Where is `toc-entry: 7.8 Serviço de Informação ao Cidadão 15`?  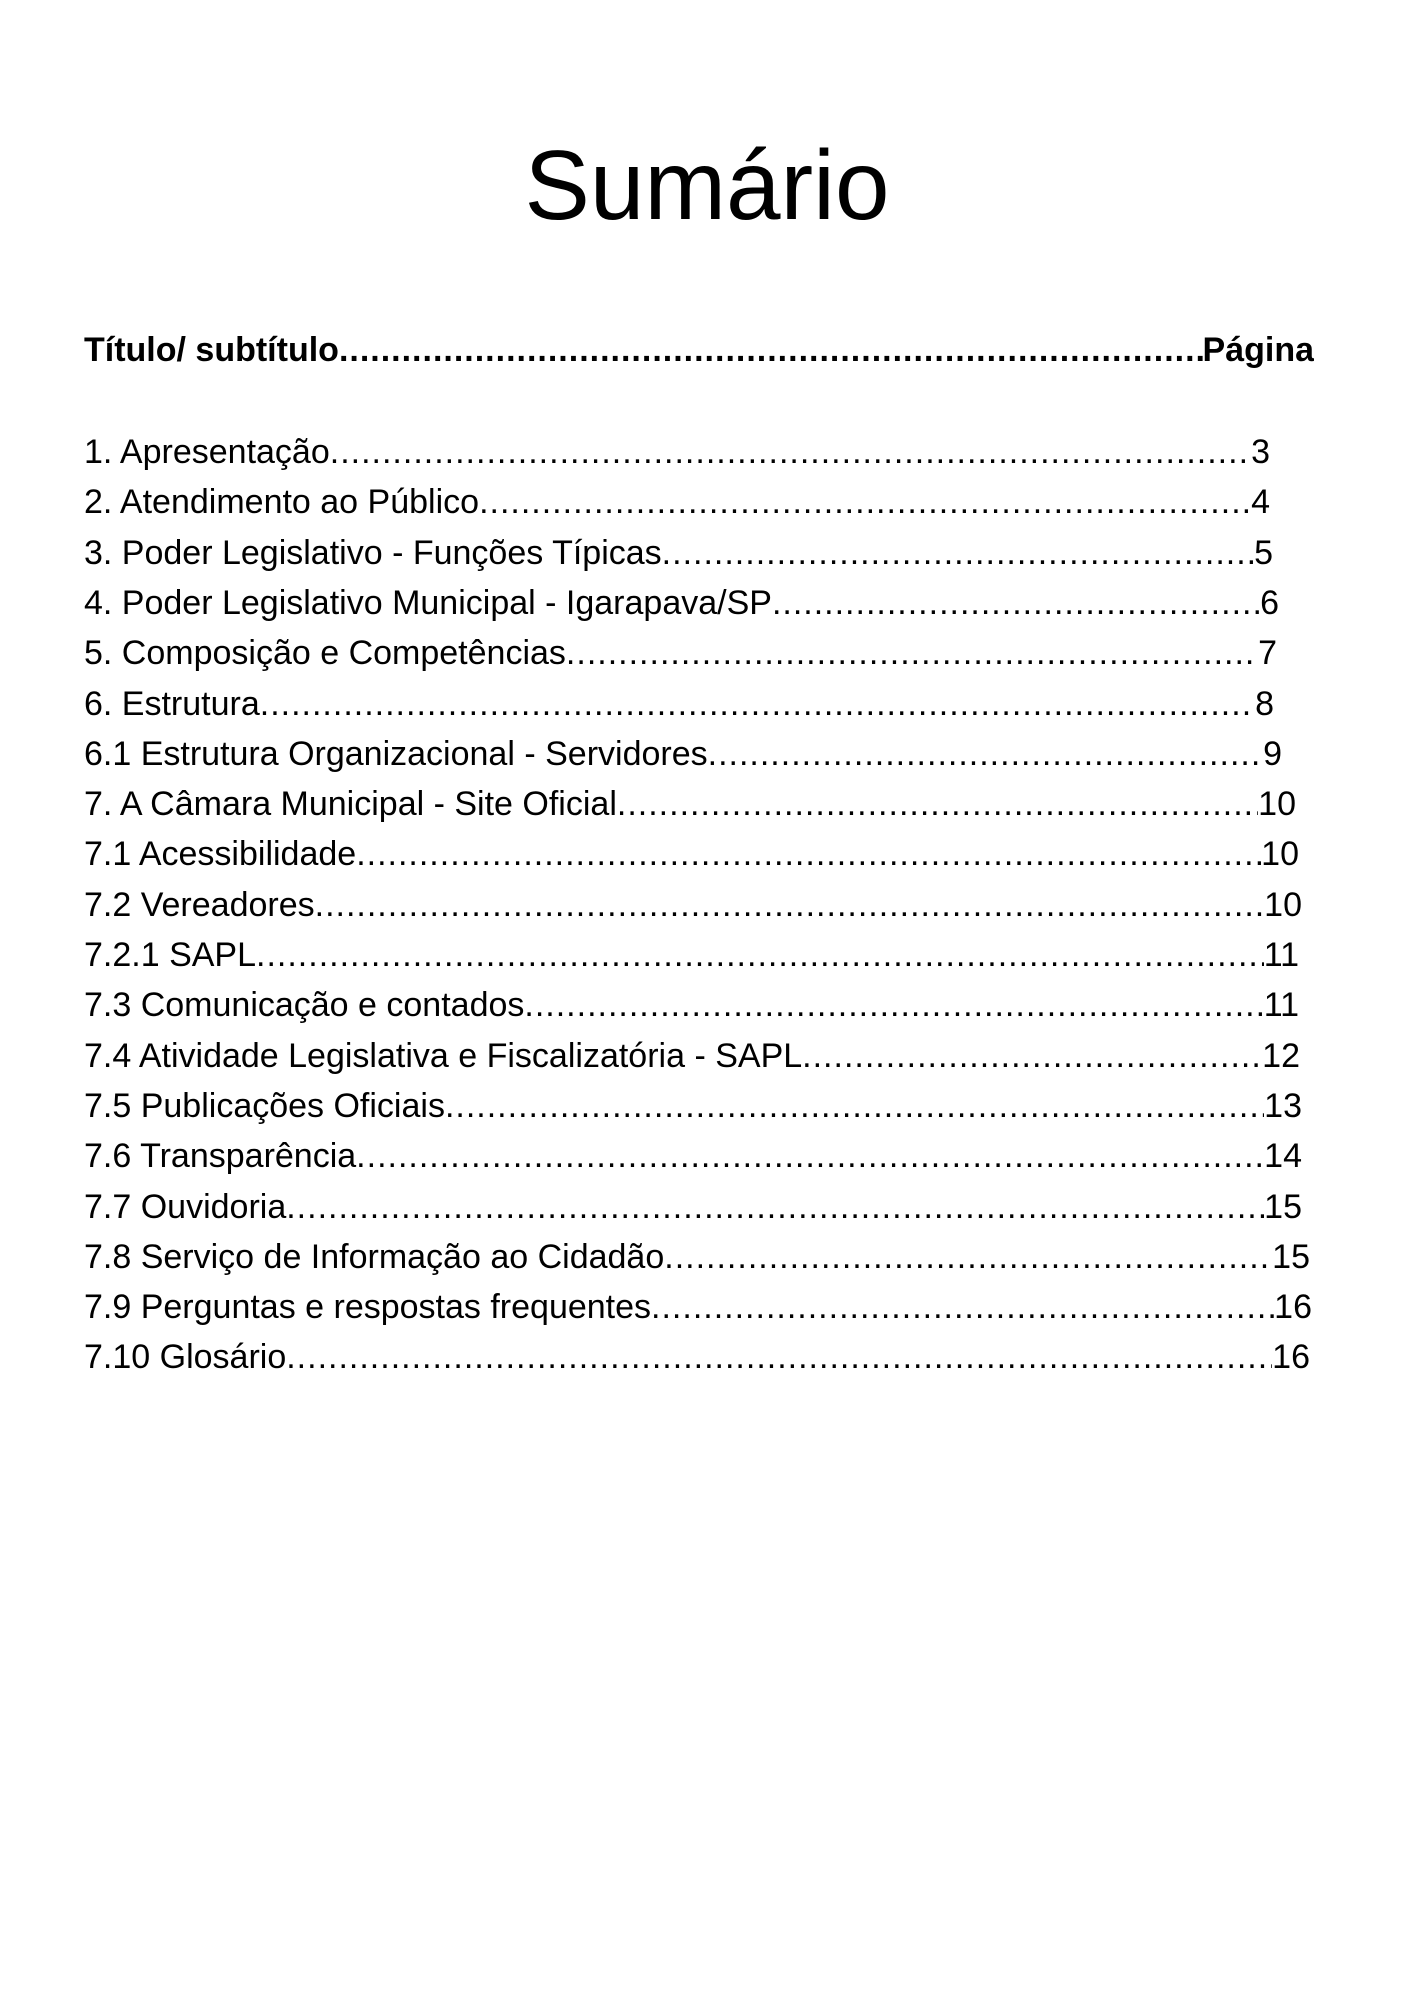
toc-entry: 7.8 Serviço de Informação ao Cidadão 15 is located at coordinates (697, 1257).